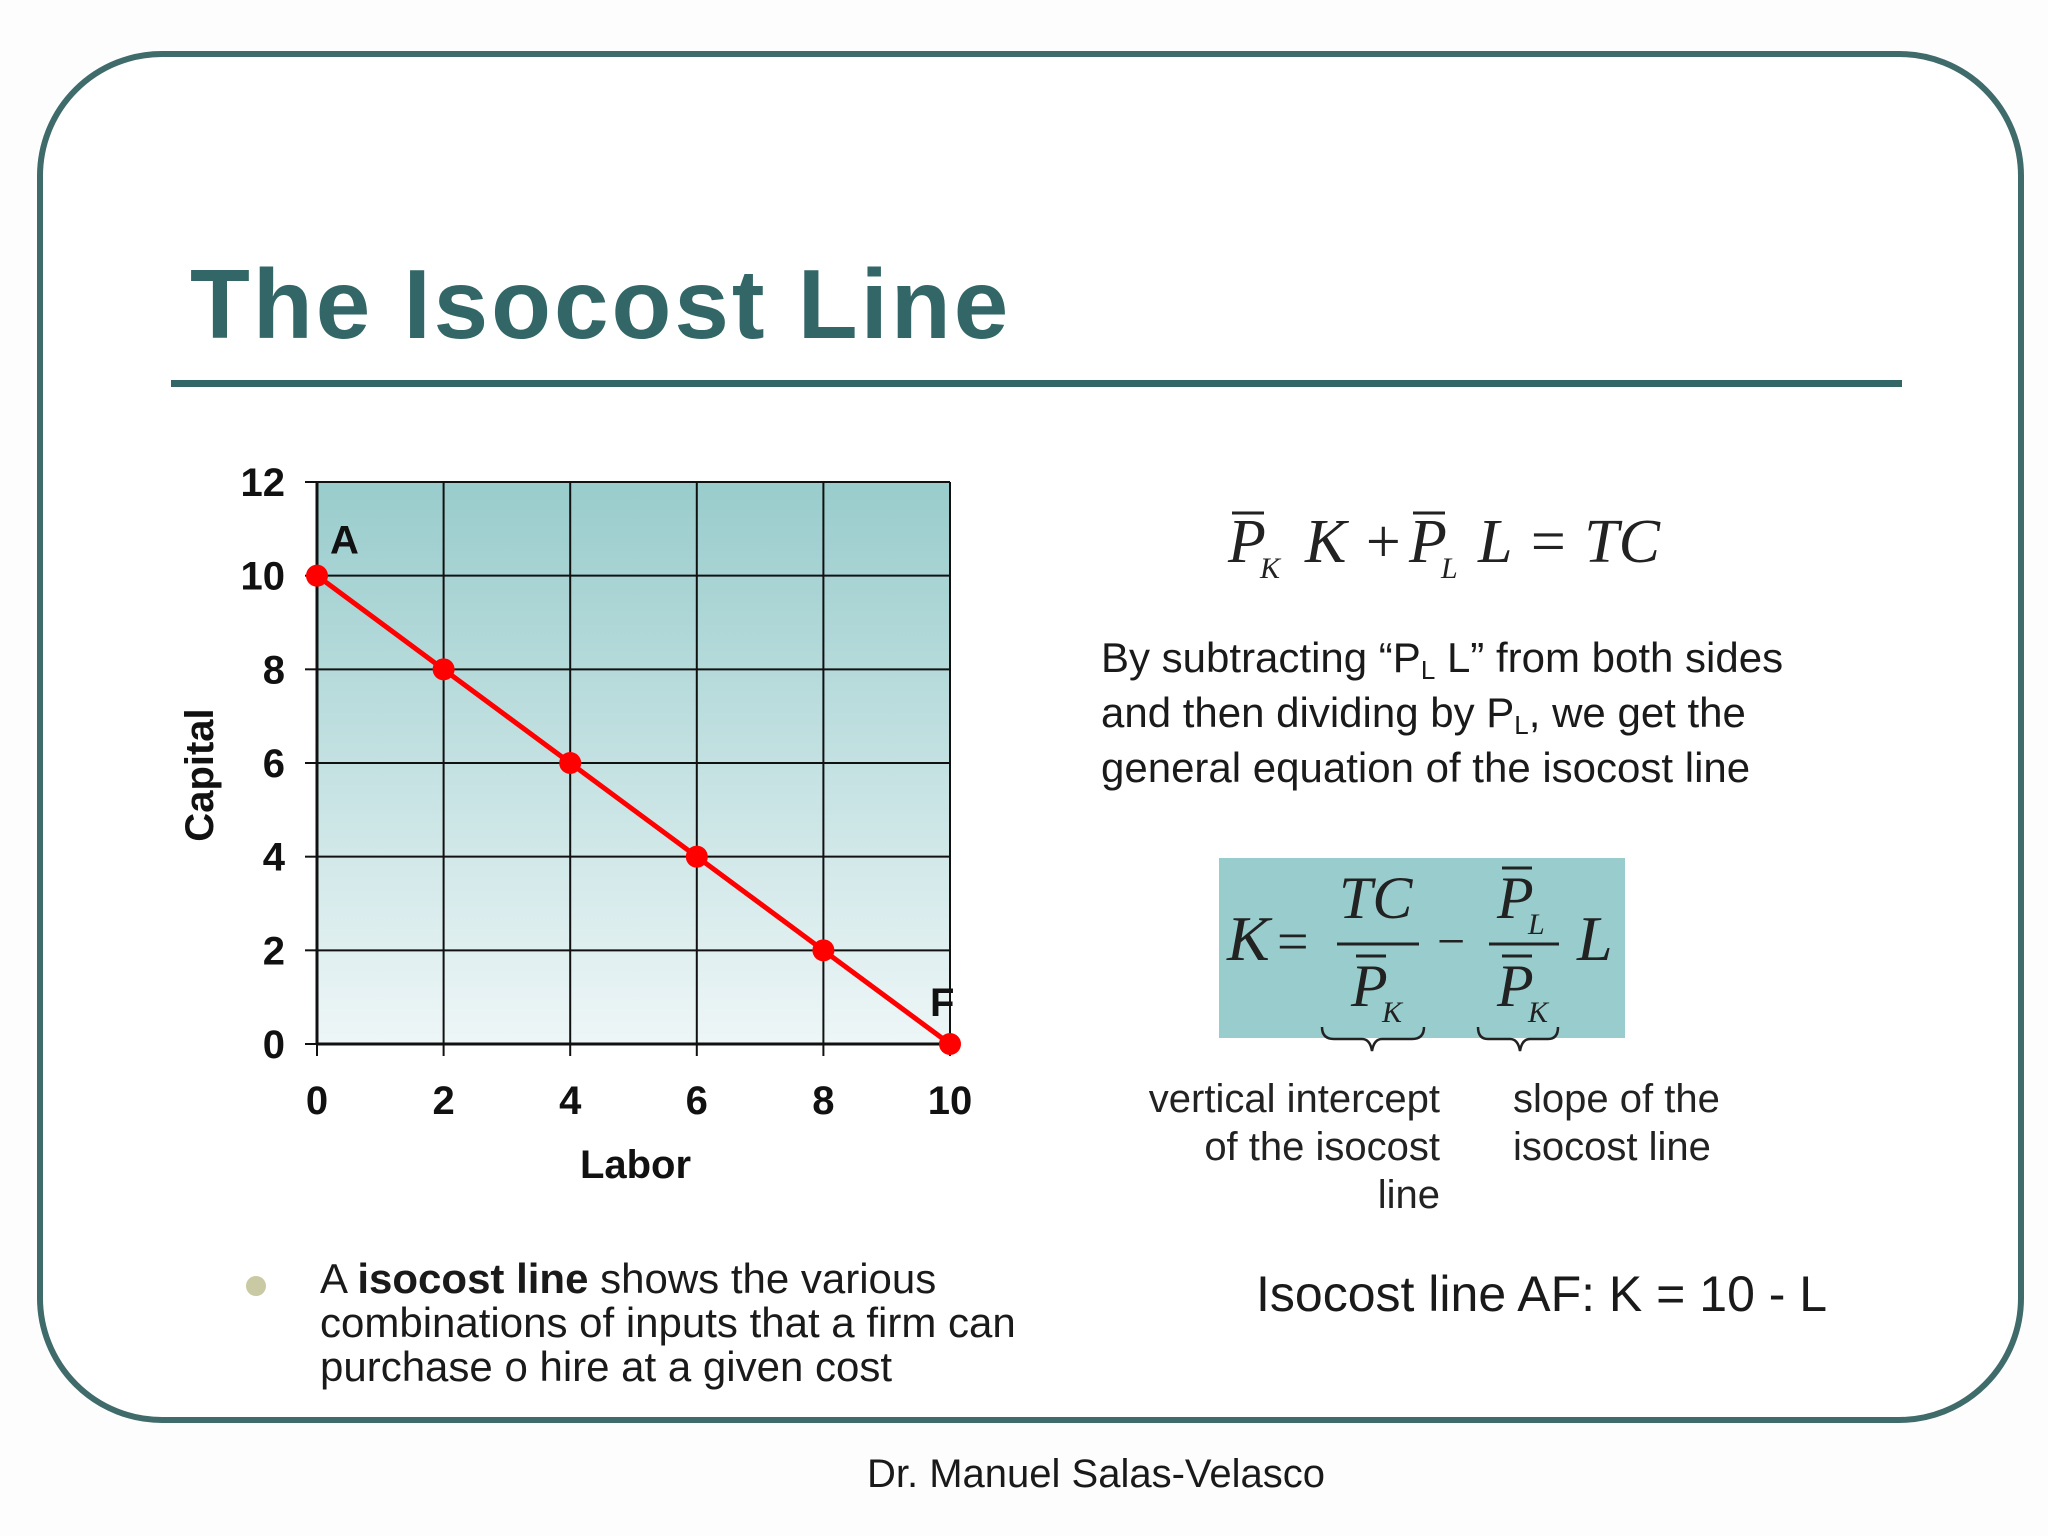 The width and height of the screenshot is (2048, 1536). Describe the element at coordinates (950, 1101) in the screenshot. I see `x-tick-label: 10` at that location.